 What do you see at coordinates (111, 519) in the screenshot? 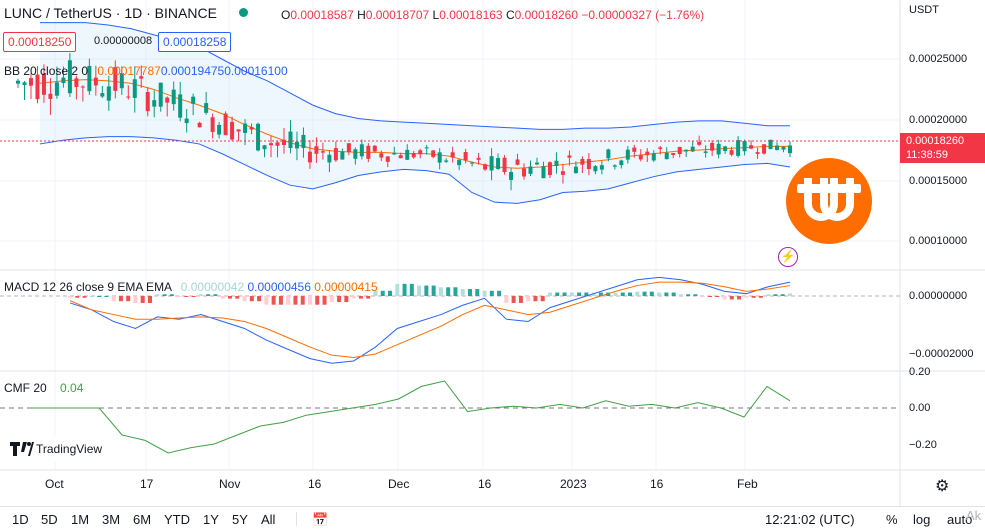
I see `range-3m: 3M` at bounding box center [111, 519].